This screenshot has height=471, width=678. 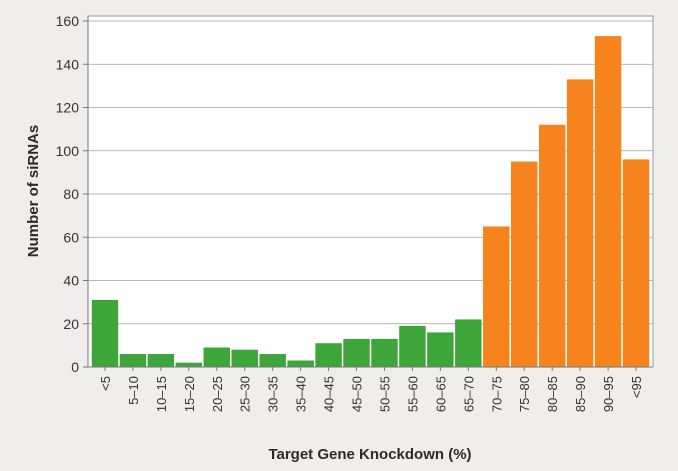 I want to click on y-tick-label: 120, so click(x=68, y=108).